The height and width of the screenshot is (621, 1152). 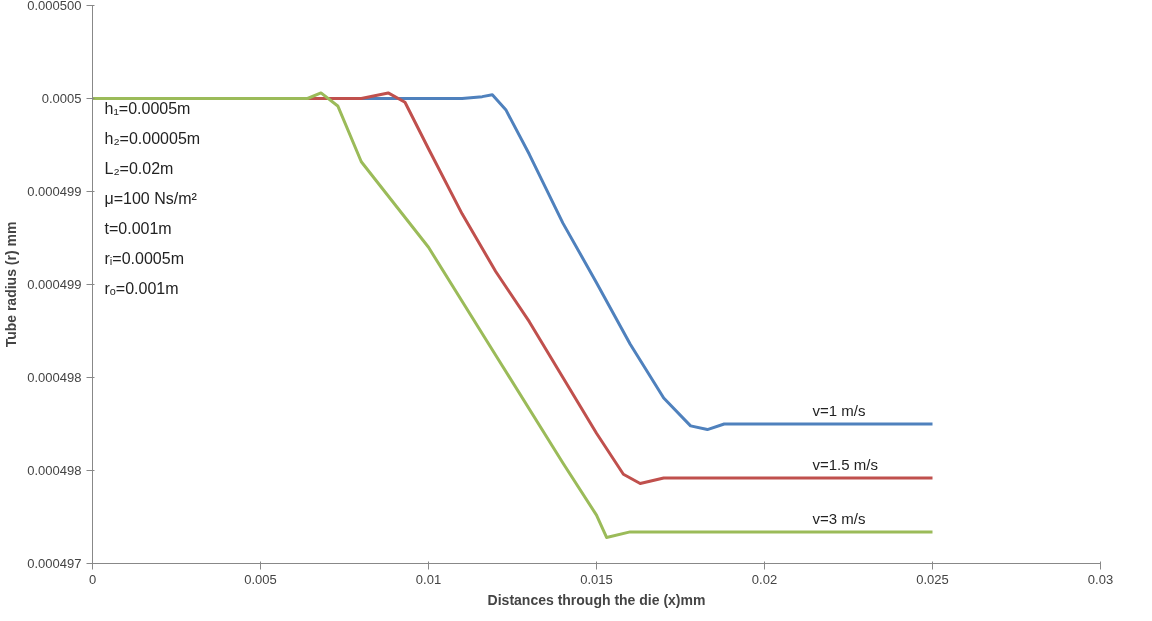 What do you see at coordinates (54, 563) in the screenshot?
I see `y-tick-label: 0.000497` at bounding box center [54, 563].